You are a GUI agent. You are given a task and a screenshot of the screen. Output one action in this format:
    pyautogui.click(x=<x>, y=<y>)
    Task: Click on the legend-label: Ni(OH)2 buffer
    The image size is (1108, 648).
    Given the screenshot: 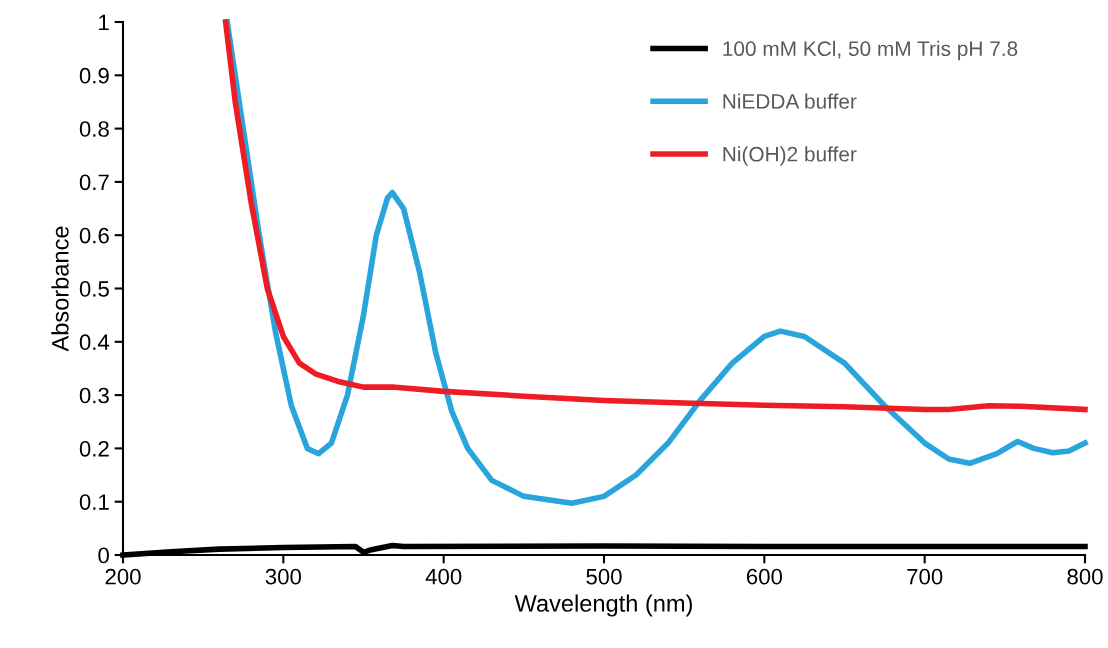 What is the action you would take?
    pyautogui.click(x=790, y=156)
    